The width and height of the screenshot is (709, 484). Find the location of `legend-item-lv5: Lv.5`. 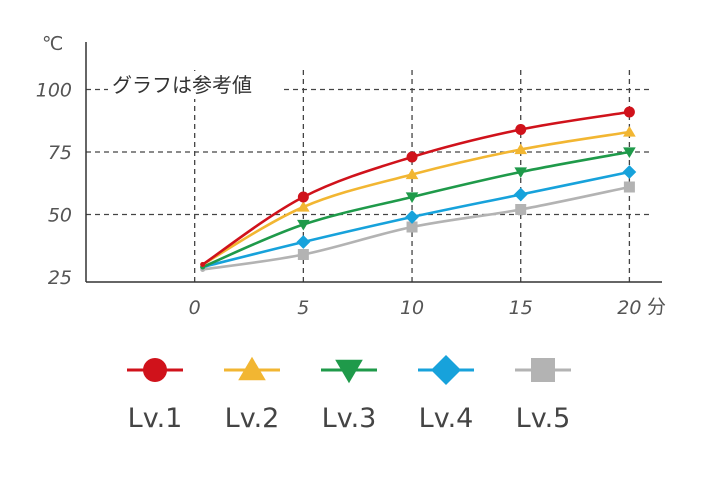

legend-item-lv5: Lv.5 is located at coordinates (543, 396).